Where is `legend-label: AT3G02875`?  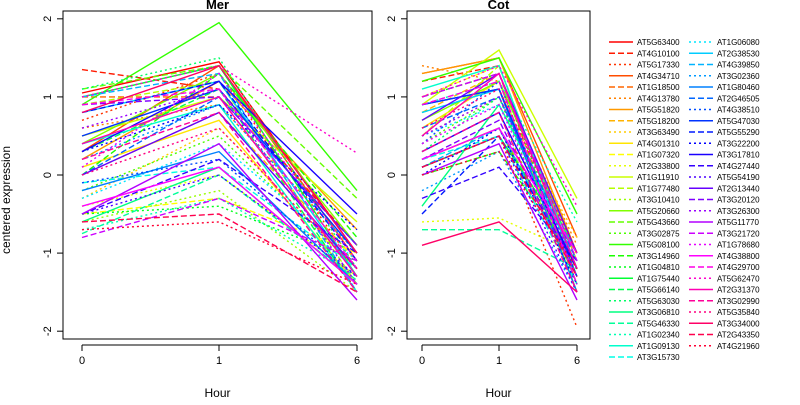
legend-label: AT3G02875 is located at coordinates (658, 233).